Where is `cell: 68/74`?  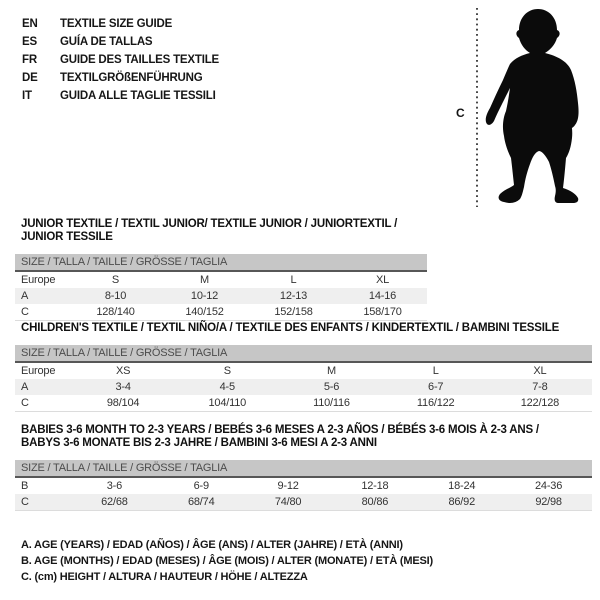
cell: 68/74 is located at coordinates (201, 502).